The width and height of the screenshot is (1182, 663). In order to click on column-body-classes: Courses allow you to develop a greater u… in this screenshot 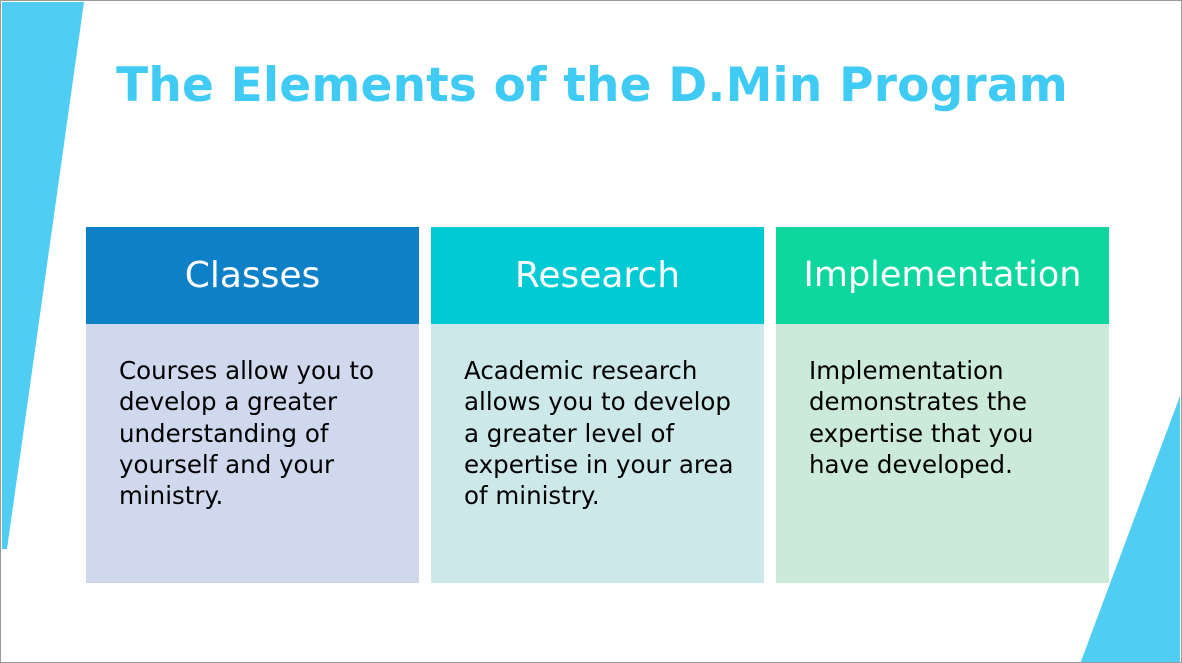, I will do `click(252, 453)`.